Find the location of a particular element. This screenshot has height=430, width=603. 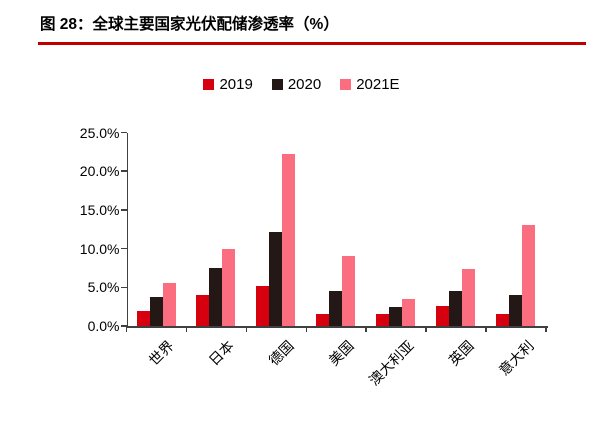

bar-2019-意大利 is located at coordinates (503, 320).